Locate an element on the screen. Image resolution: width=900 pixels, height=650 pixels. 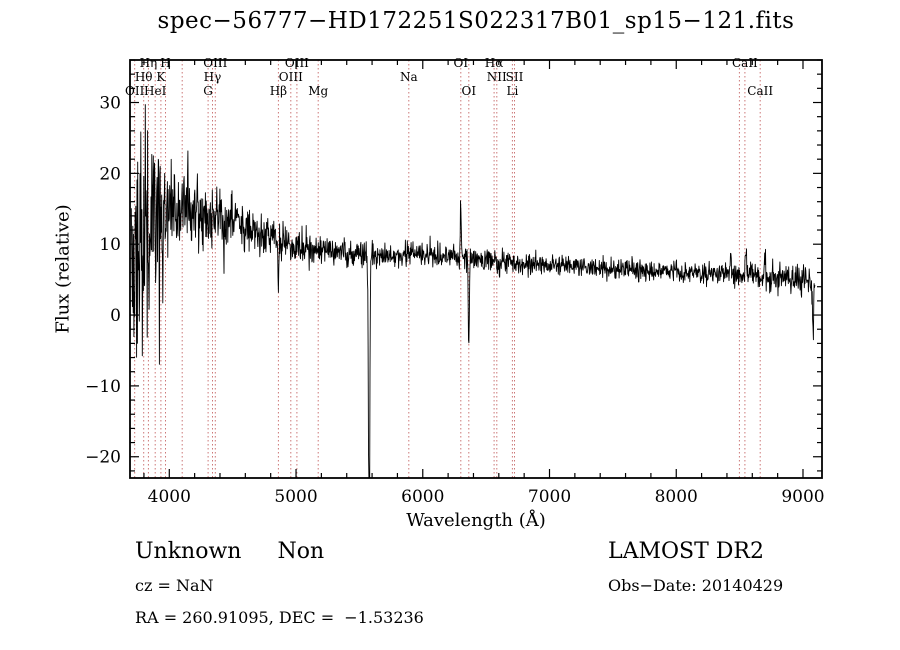
survey-release-label: LAMOST DR2 is located at coordinates (686, 551).